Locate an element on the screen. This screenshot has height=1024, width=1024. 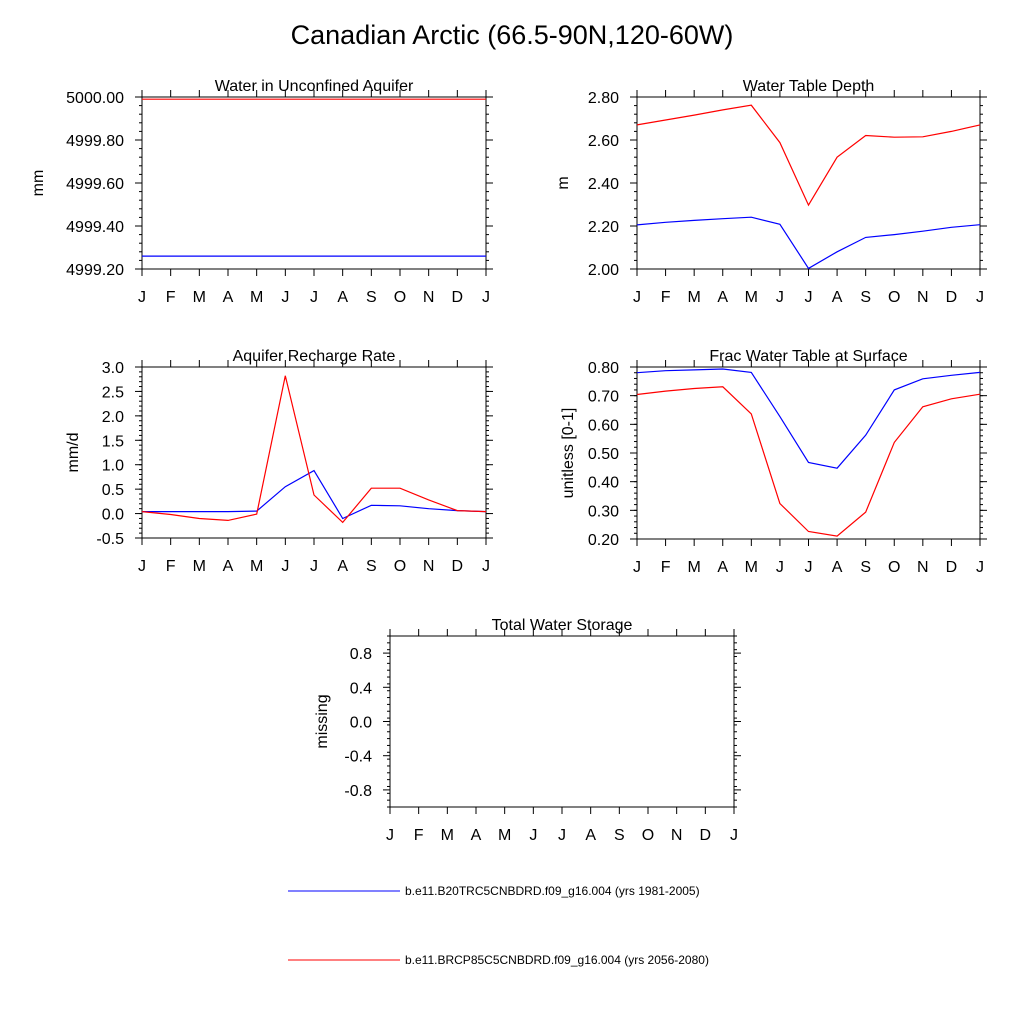
y-tick-label: 4999.60 is located at coordinates (95, 184).